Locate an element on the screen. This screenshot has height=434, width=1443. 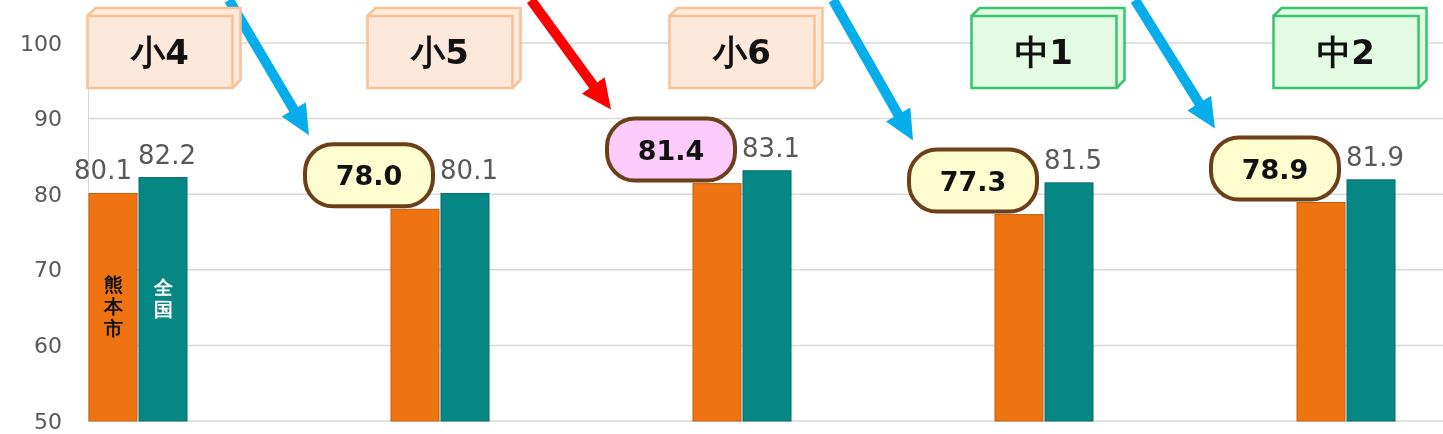
x-tick-label: 中2 is located at coordinates (1346, 52).